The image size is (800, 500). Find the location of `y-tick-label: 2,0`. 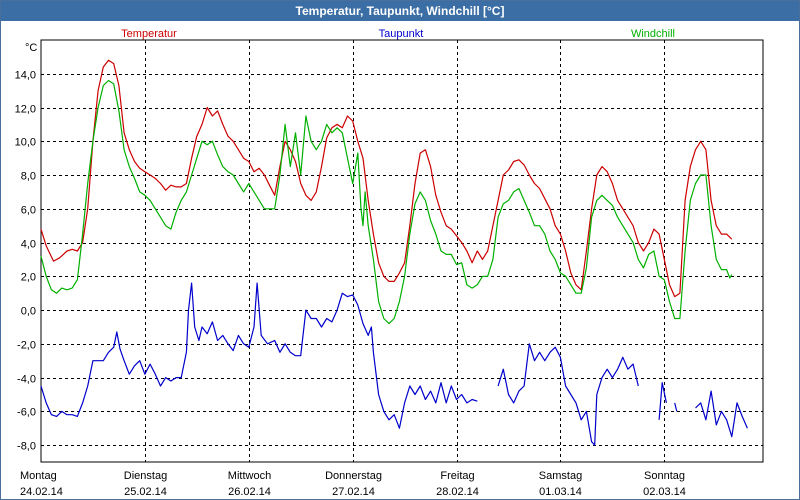

y-tick-label: 2,0 is located at coordinates (28, 278).